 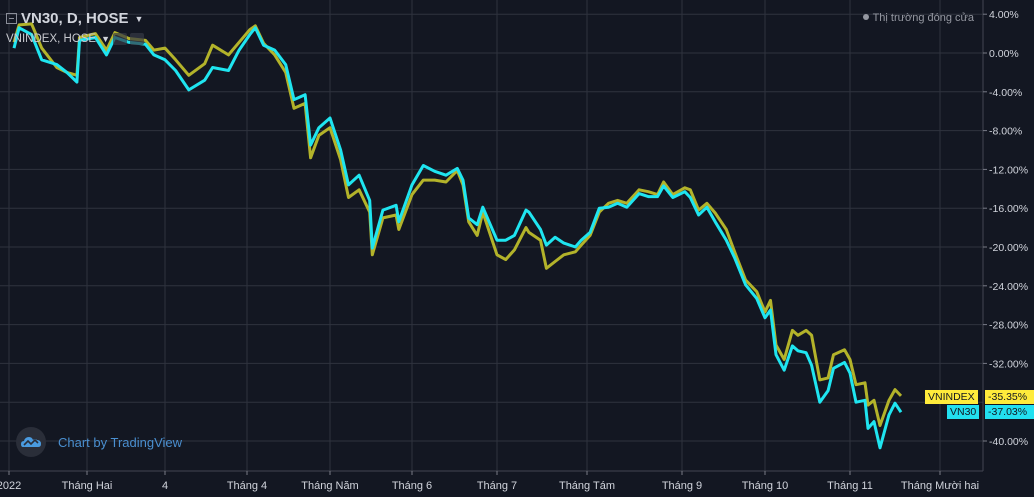 I want to click on y-tick-label: -16.00%, so click(x=1008, y=209).